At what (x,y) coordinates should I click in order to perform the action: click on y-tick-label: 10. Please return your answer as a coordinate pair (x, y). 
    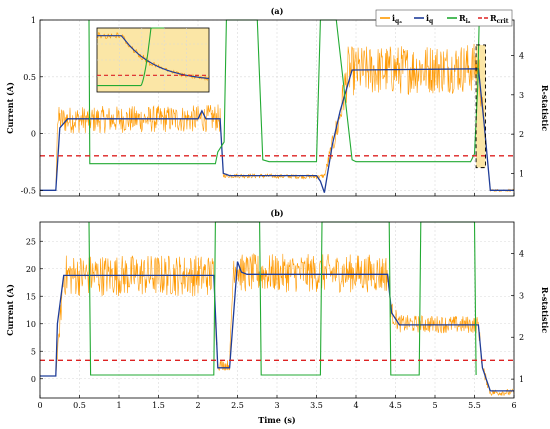
    Looking at the image, I should click on (31, 324).